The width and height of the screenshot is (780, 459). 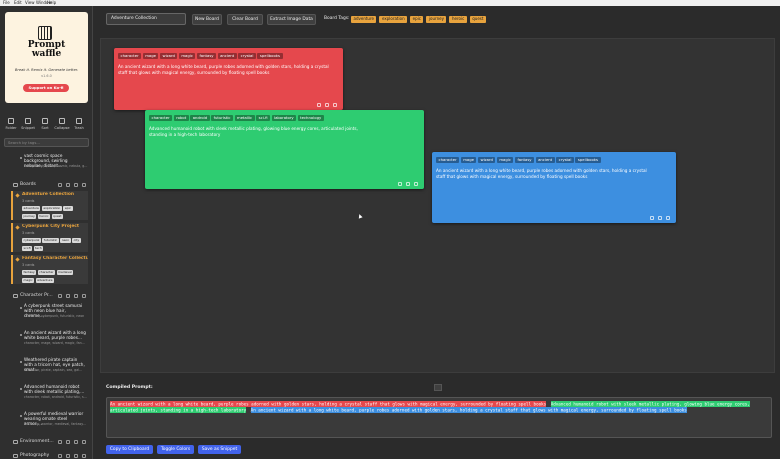 I want to click on action-button: Save as Snippet, so click(x=219, y=449).